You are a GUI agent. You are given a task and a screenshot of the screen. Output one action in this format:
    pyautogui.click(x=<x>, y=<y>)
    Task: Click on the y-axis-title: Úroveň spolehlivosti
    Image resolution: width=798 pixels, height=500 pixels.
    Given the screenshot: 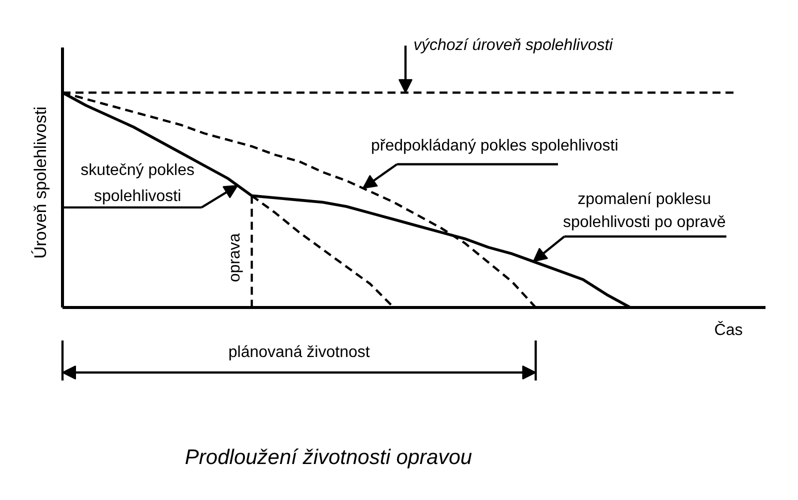 What is the action you would take?
    pyautogui.click(x=40, y=182)
    